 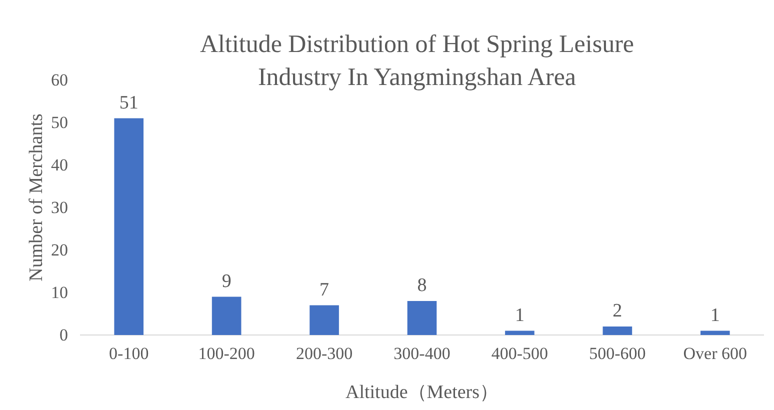 What do you see at coordinates (227, 281) in the screenshot?
I see `data-label: 9` at bounding box center [227, 281].